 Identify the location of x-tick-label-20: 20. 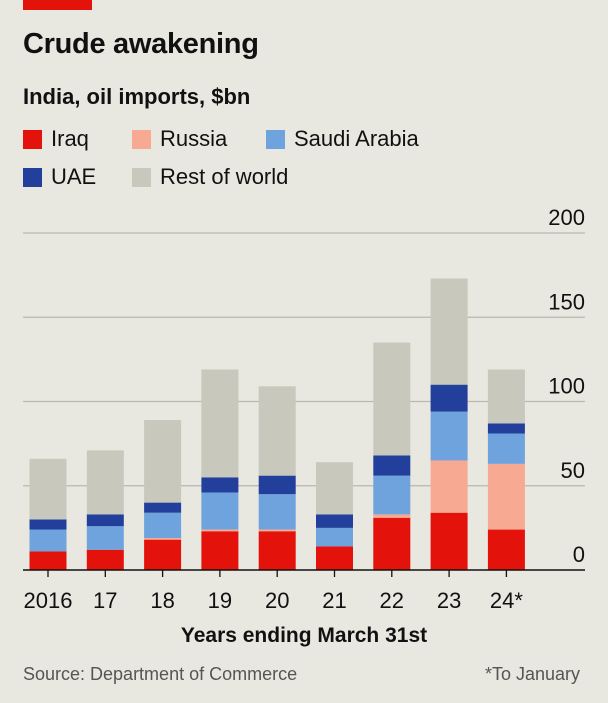
(277, 600).